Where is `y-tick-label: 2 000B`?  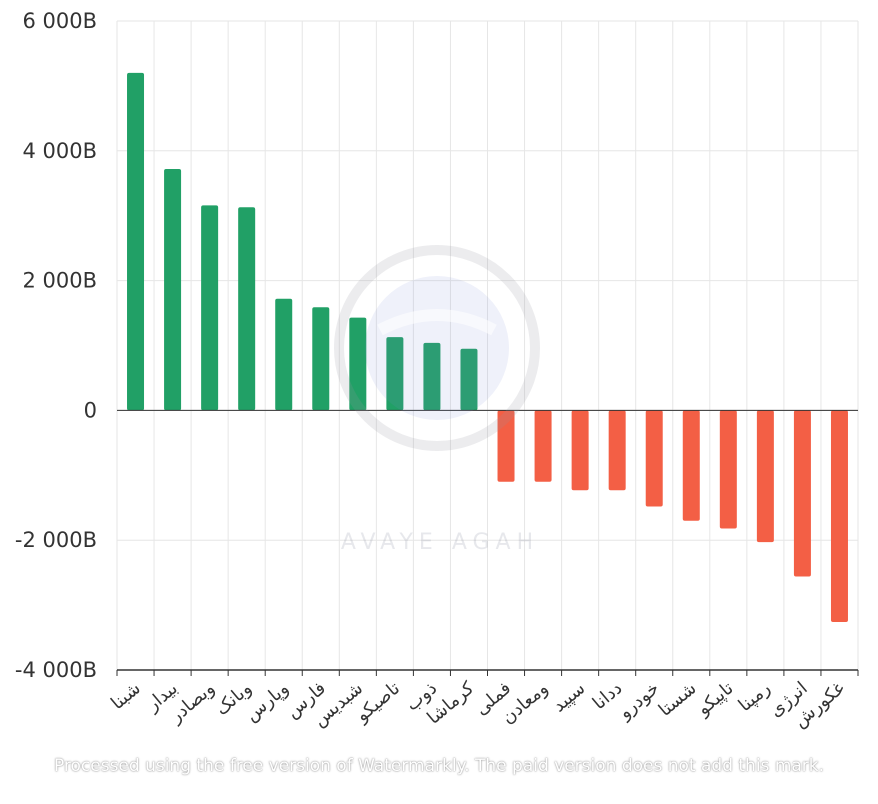
y-tick-label: 2 000B is located at coordinates (59, 281).